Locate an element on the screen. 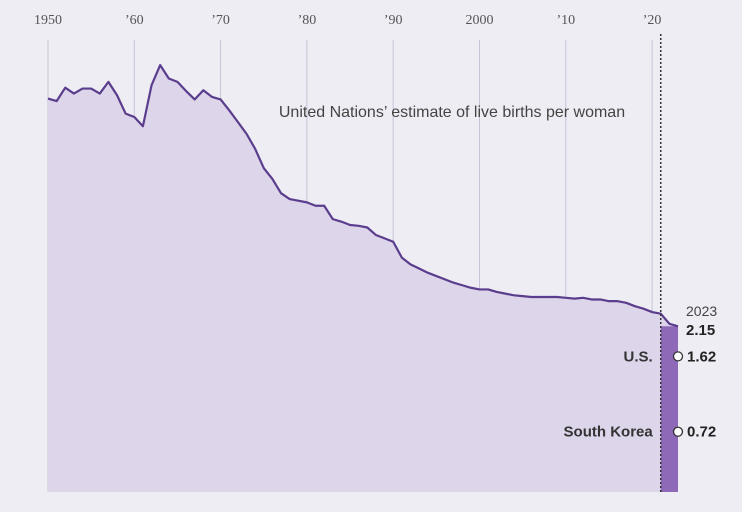 The image size is (742, 512). x-tick-label-1980: ’80 is located at coordinates (307, 20).